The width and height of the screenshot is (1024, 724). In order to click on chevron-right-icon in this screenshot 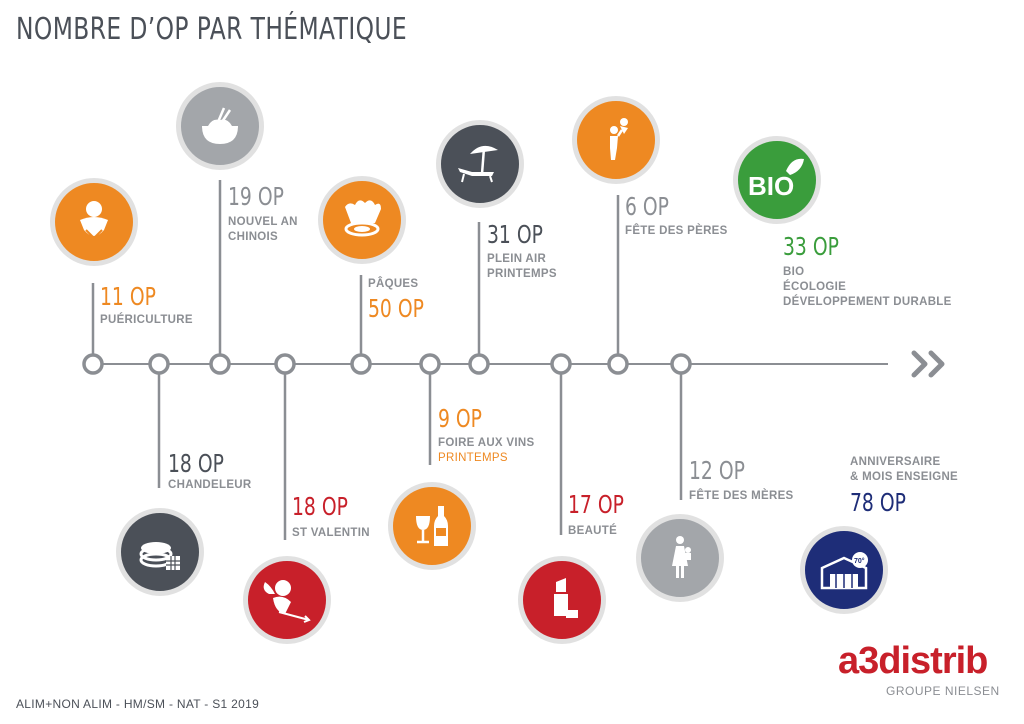, I will do `click(928, 364)`.